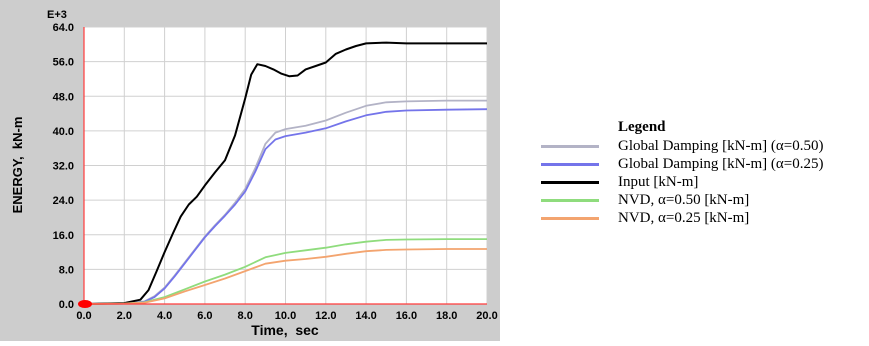 This screenshot has width=869, height=346. I want to click on legend-label: NVD, α=0.25 [kN-m], so click(684, 218).